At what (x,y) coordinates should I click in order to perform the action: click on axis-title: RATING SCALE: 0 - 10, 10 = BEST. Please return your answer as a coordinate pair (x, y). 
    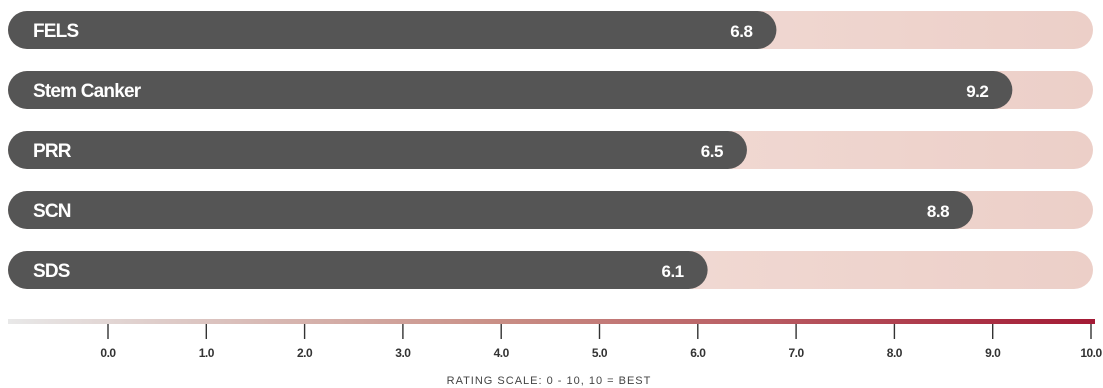
    Looking at the image, I should click on (549, 381).